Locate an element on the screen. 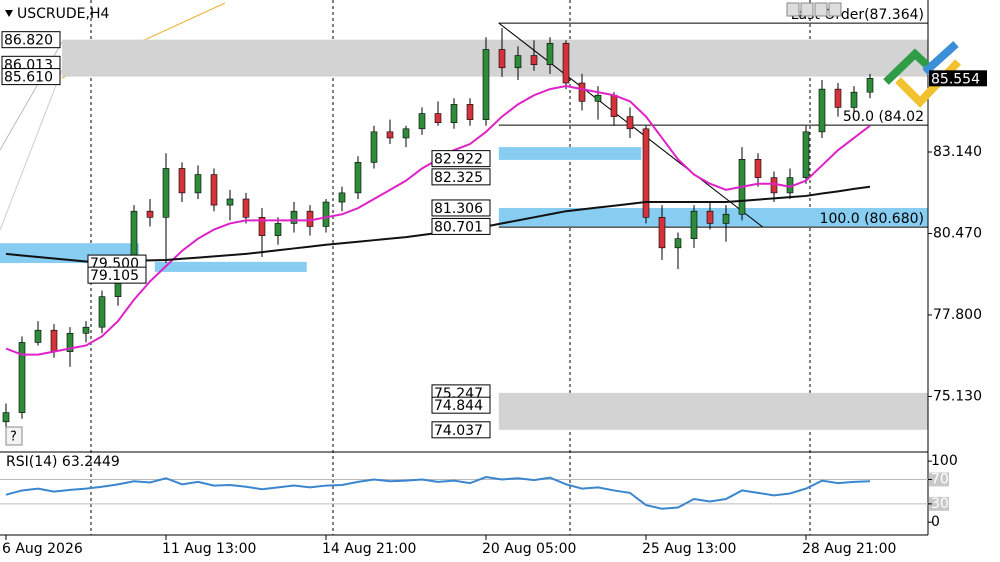 This screenshot has width=1000, height=562. rsi-tick-label: 100 is located at coordinates (944, 461).